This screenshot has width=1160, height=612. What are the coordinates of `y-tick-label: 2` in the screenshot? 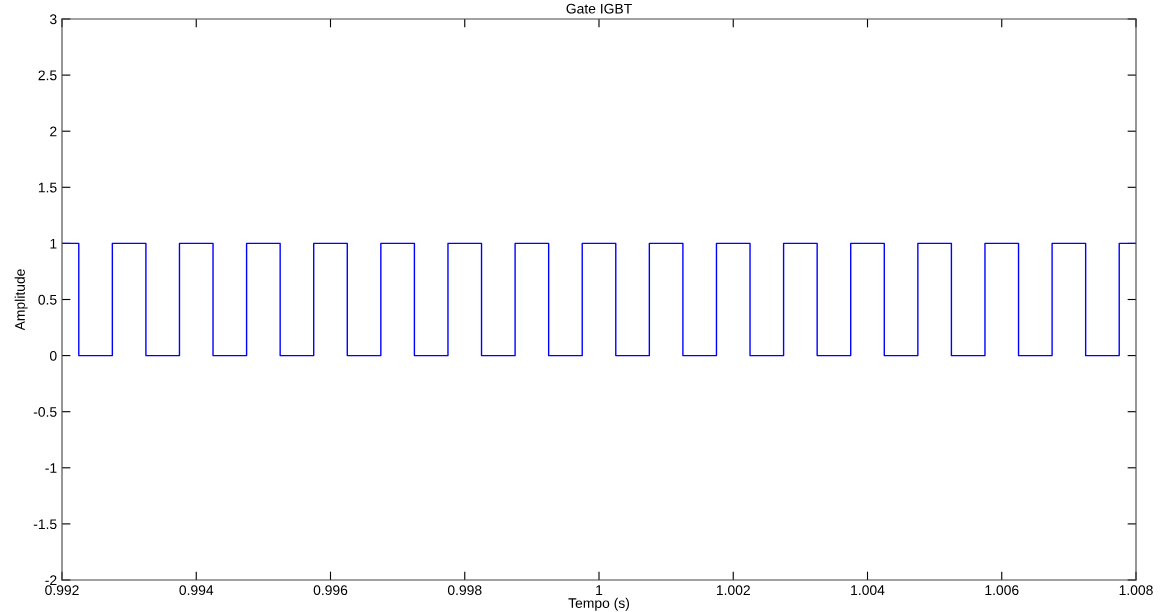 It's located at (53, 131).